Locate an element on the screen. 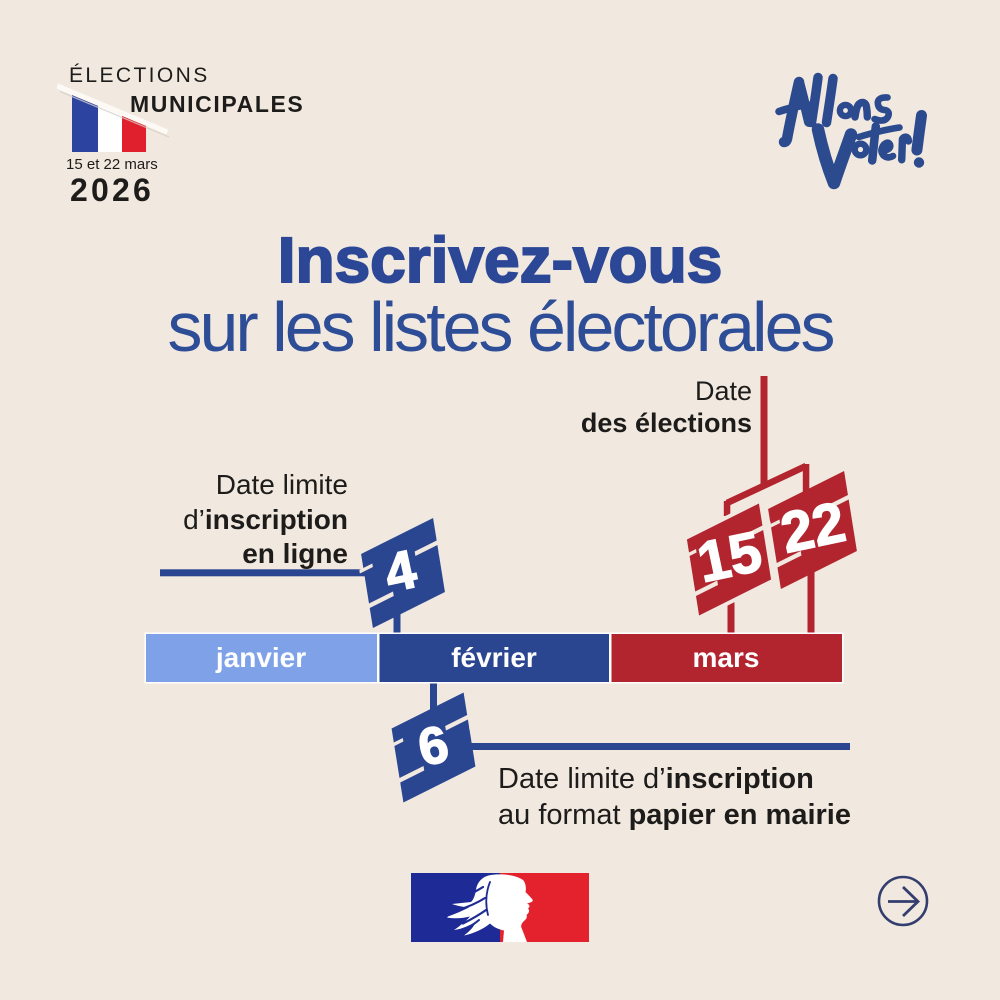 This screenshot has height=1000, width=1000. svg-text: mars is located at coordinates (726, 657).